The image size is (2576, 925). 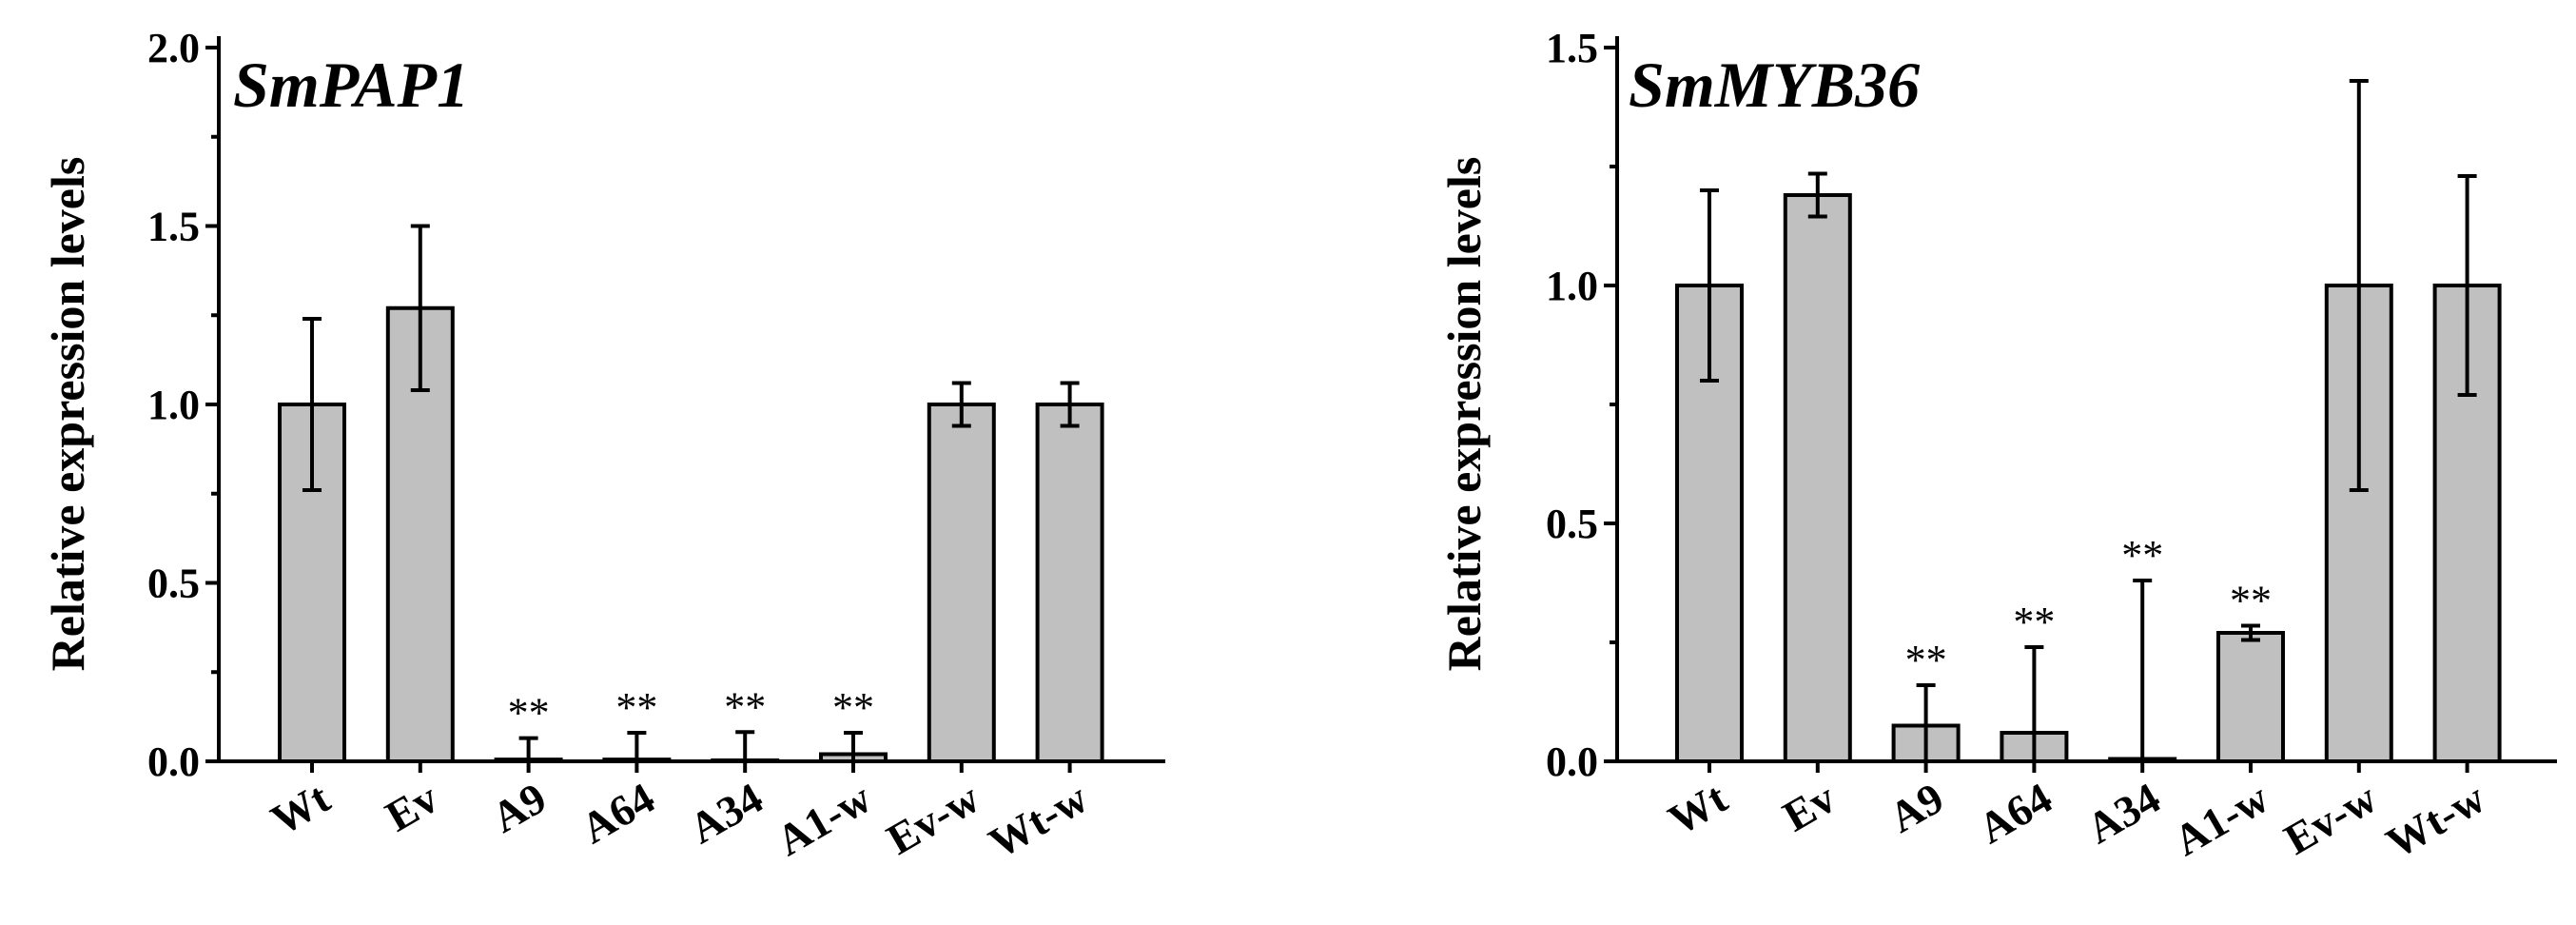 I want to click on chart-title: SmPAP1, so click(x=351, y=85).